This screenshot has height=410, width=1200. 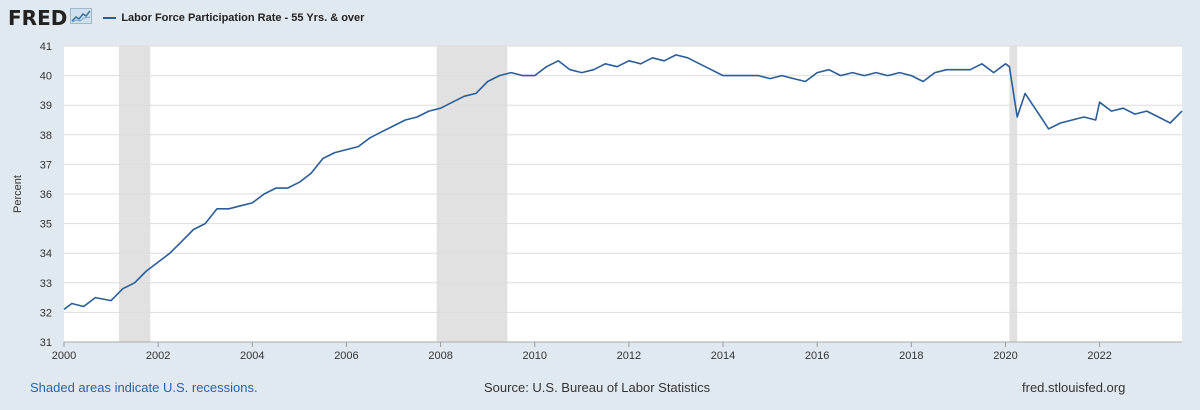 I want to click on y-tick-label: 31, so click(x=46, y=343).